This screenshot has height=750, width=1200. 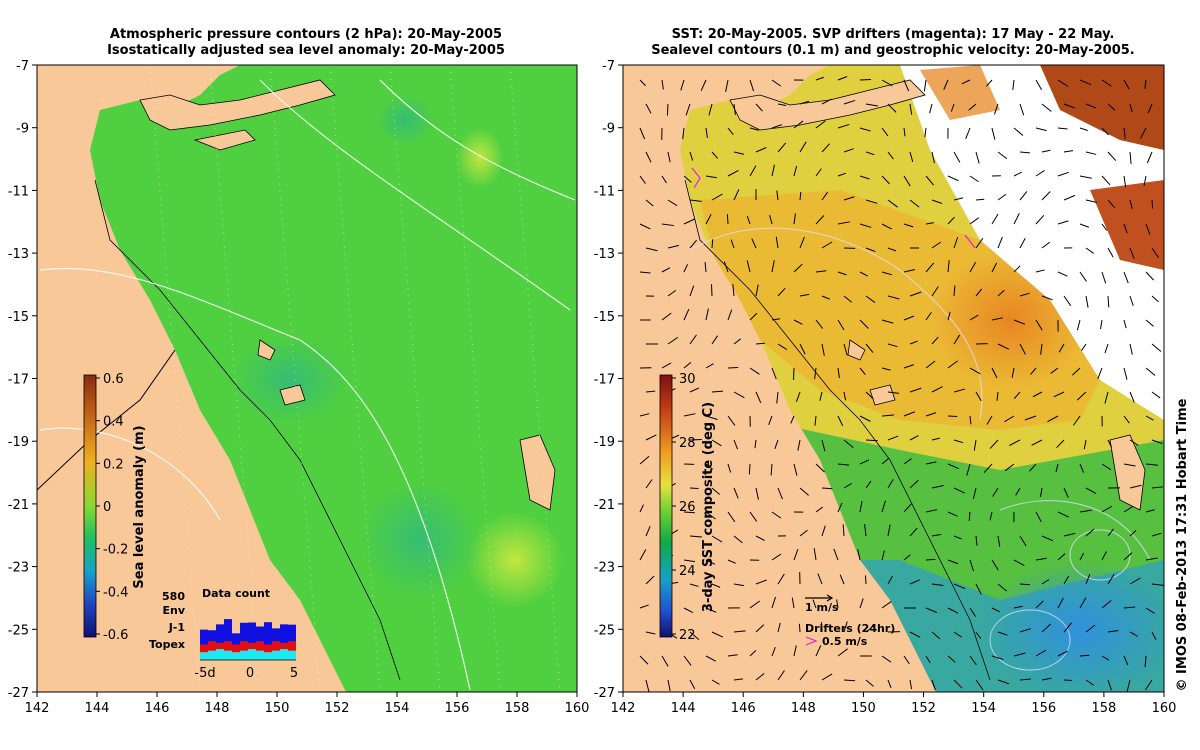 What do you see at coordinates (284, 654) in the screenshot?
I see `data-count-bar-topex` at bounding box center [284, 654].